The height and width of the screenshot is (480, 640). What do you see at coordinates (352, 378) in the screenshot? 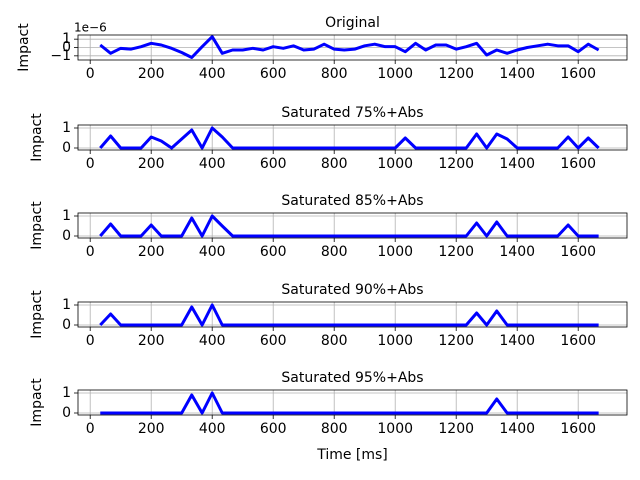
I see `subplot-title: Saturated 95%+Abs` at bounding box center [352, 378].